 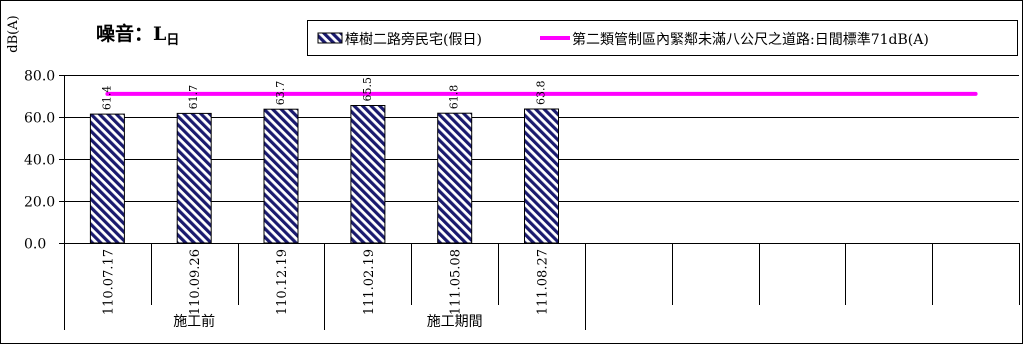 What do you see at coordinates (541, 93) in the screenshot?
I see `bar-value-label: 63.8` at bounding box center [541, 93].